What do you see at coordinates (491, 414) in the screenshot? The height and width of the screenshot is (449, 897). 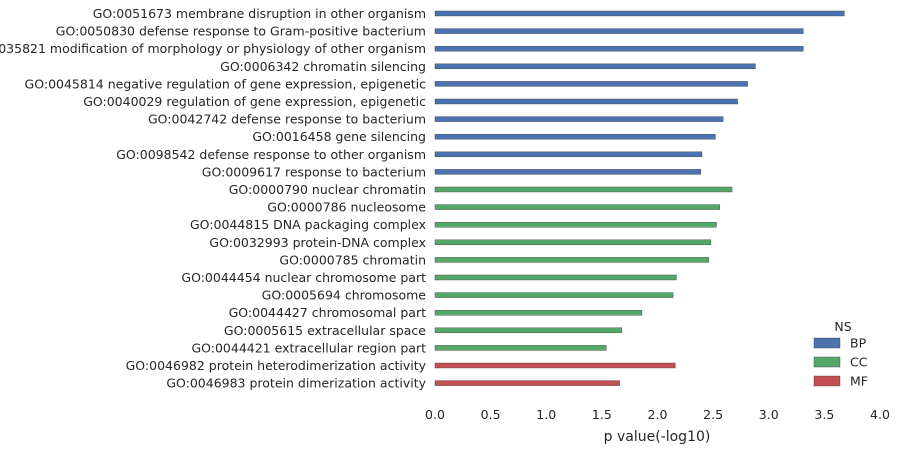 I see `x-tick-label-1: 0.5` at bounding box center [491, 414].